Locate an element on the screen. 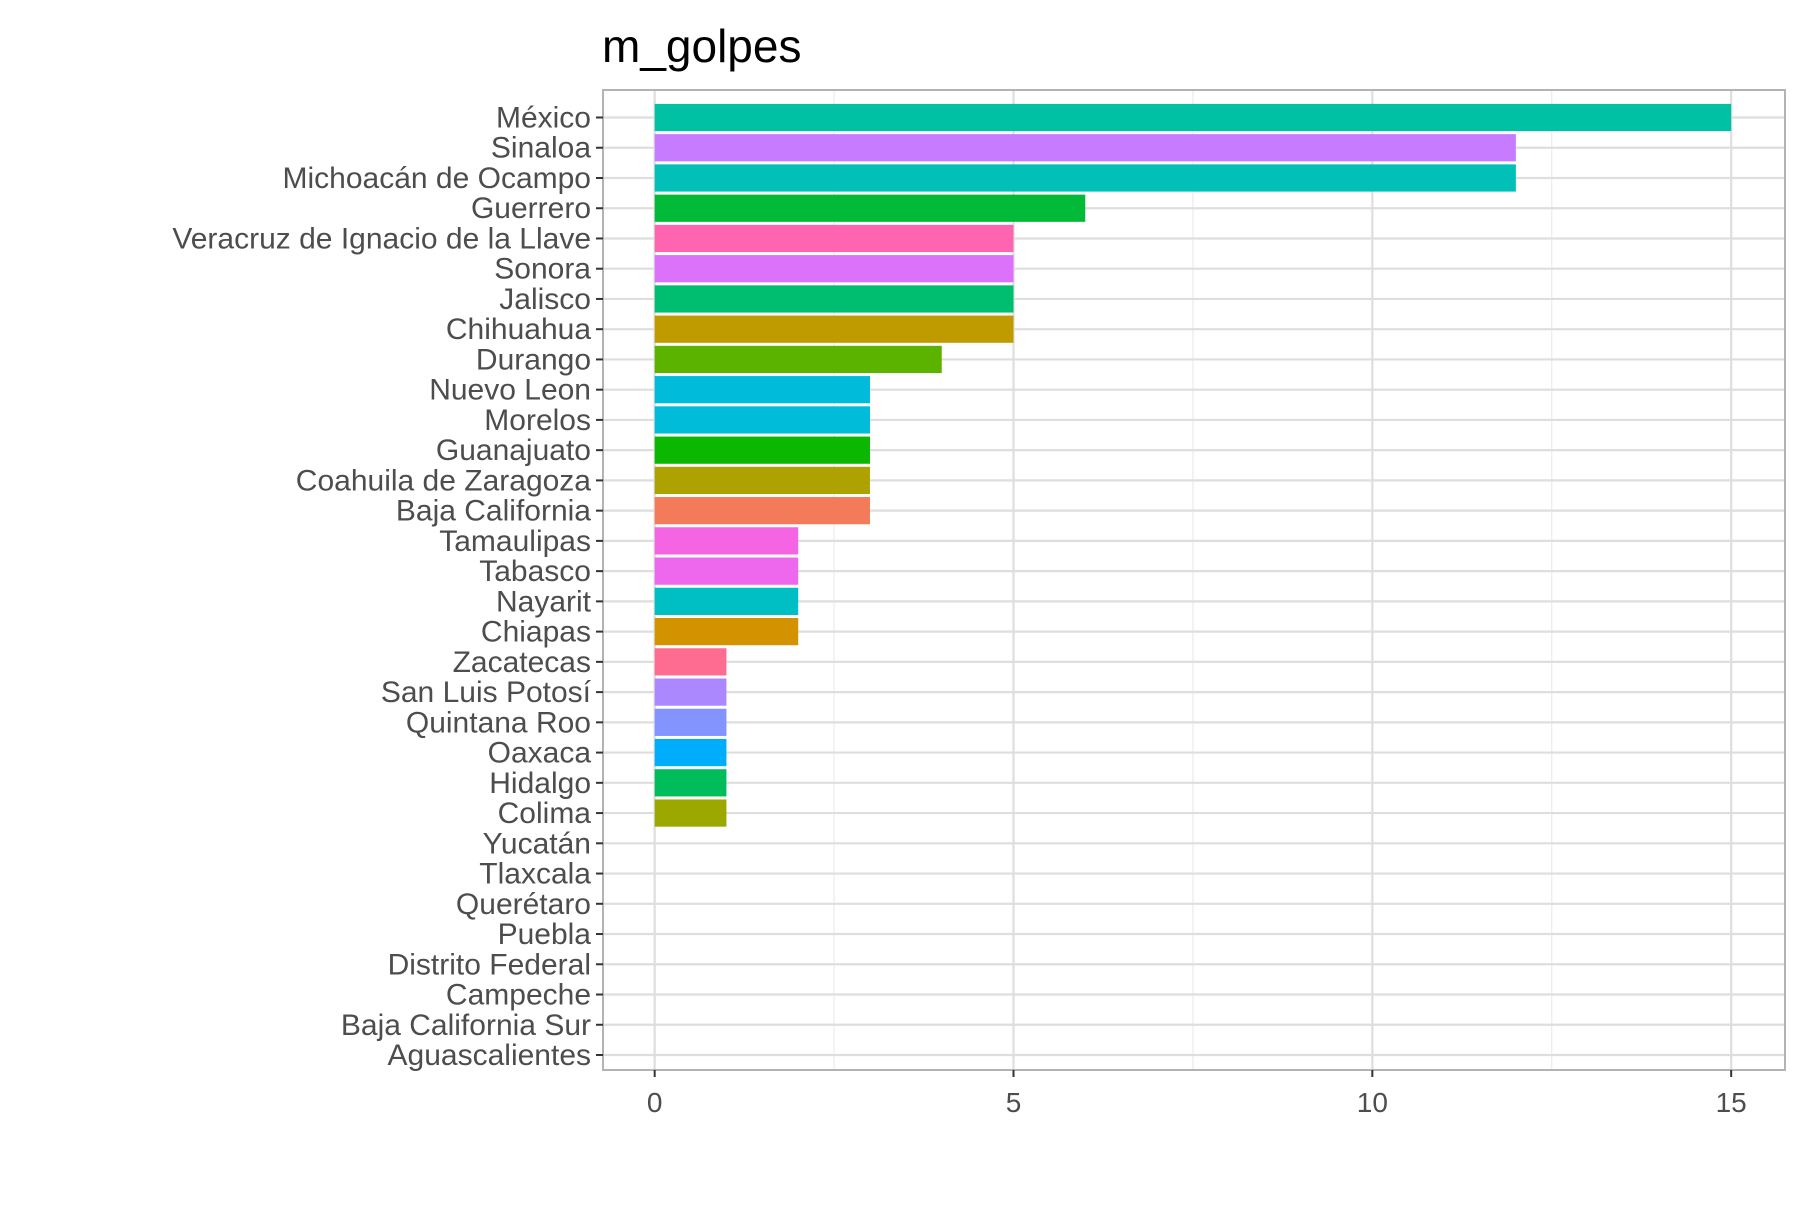 The width and height of the screenshot is (1800, 1205). y-tick-label: Durango is located at coordinates (533, 359).